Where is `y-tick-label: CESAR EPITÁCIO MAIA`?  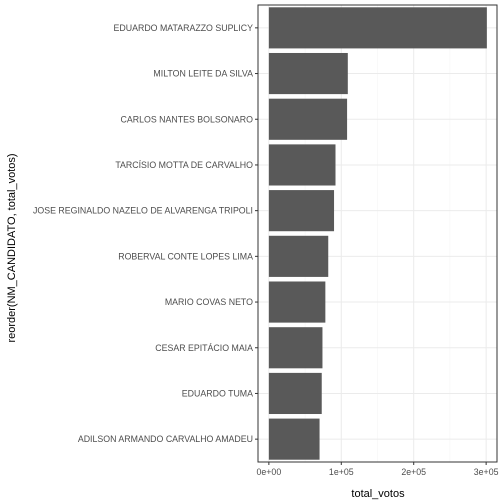 y-tick-label: CESAR EPITÁCIO MAIA is located at coordinates (204, 348).